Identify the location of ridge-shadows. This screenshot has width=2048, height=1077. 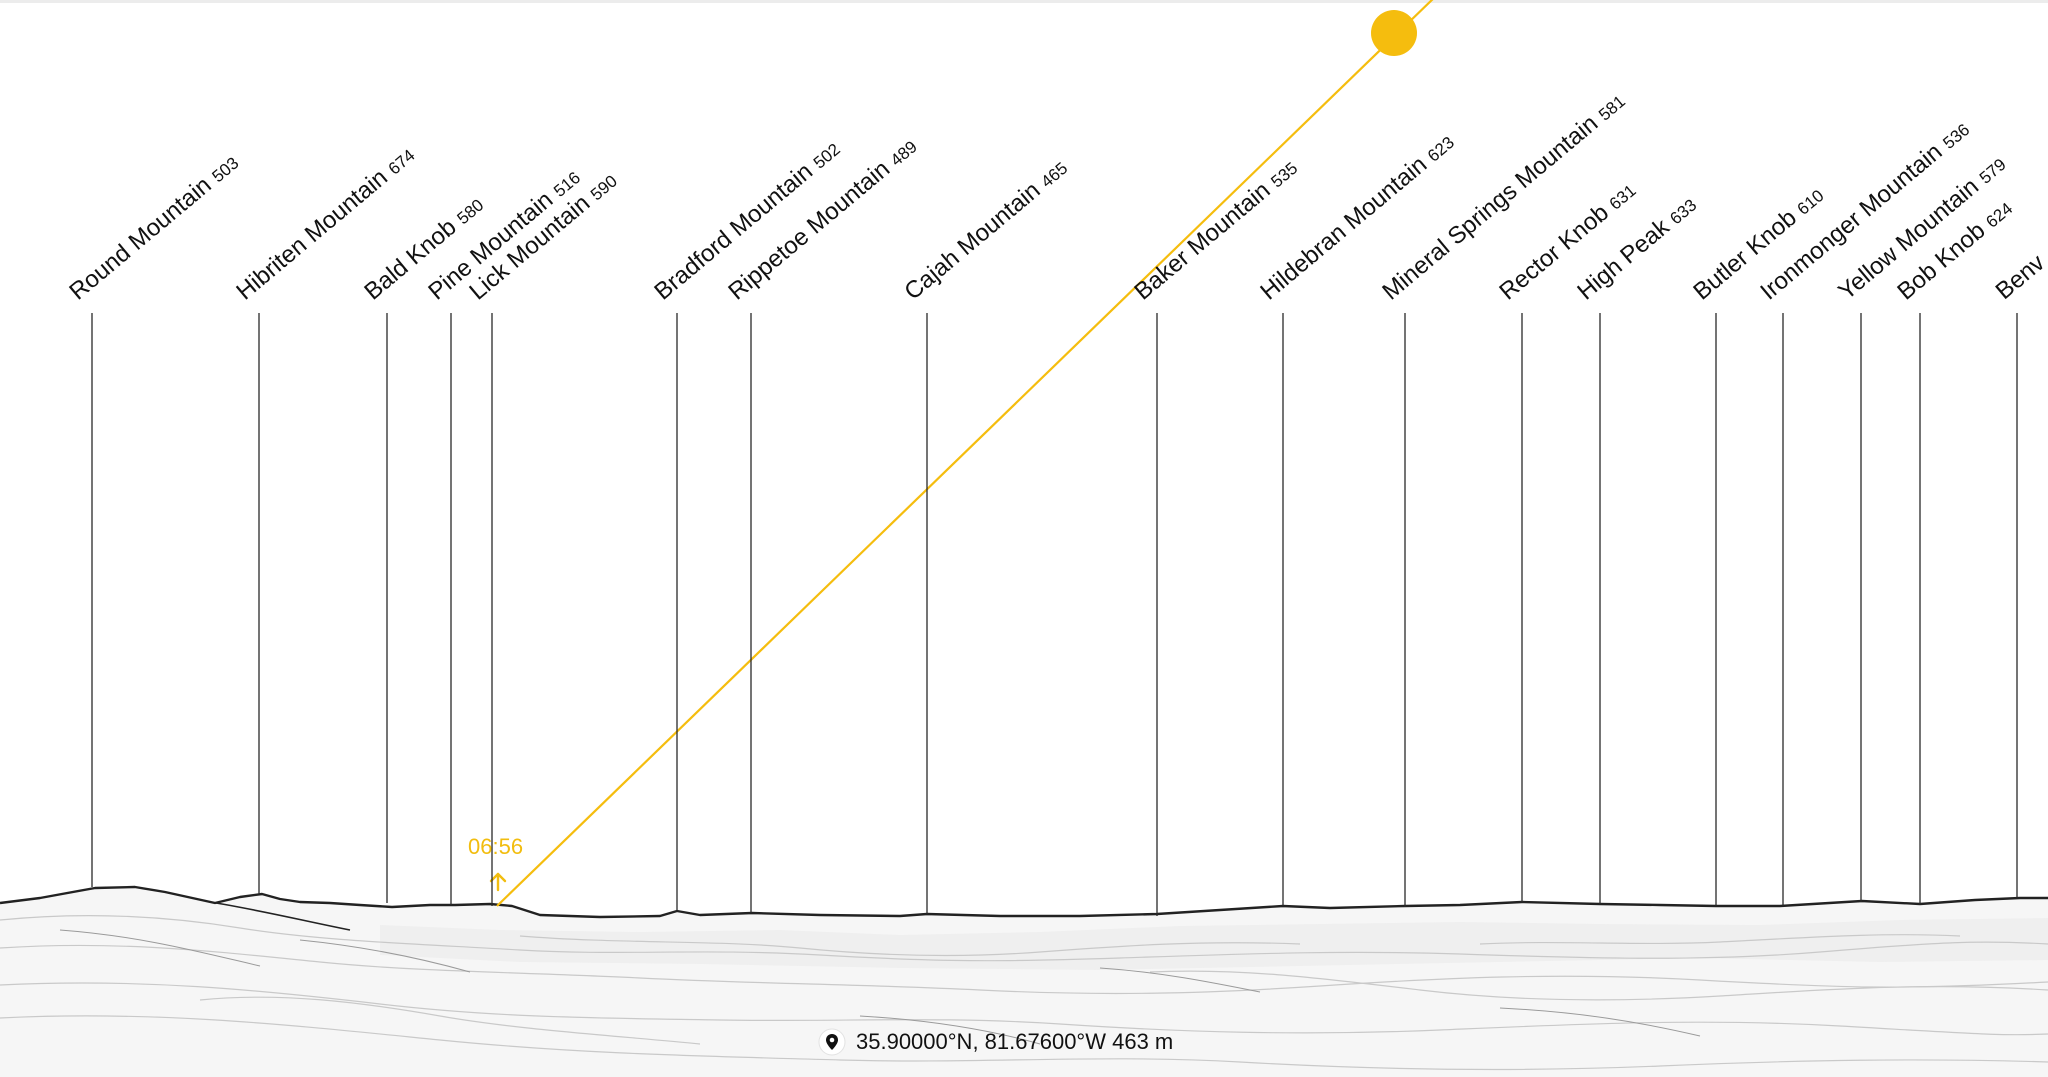
(880, 987).